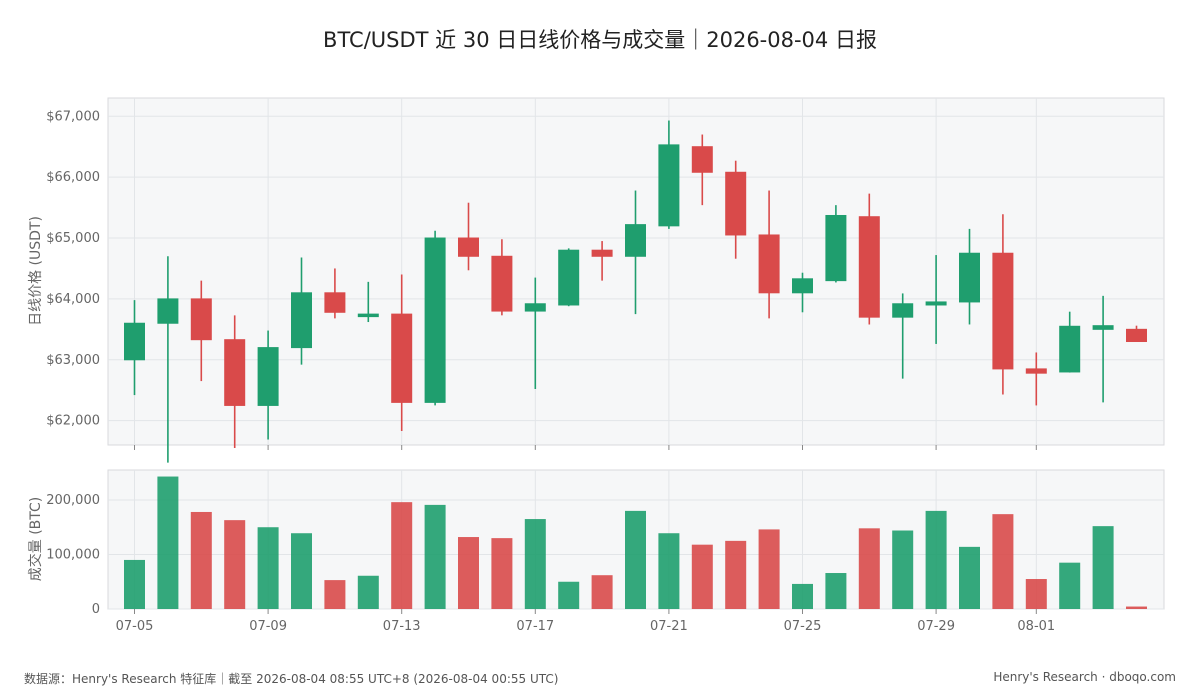 The image size is (1200, 700). I want to click on x-tick-label: 07-29, so click(936, 626).